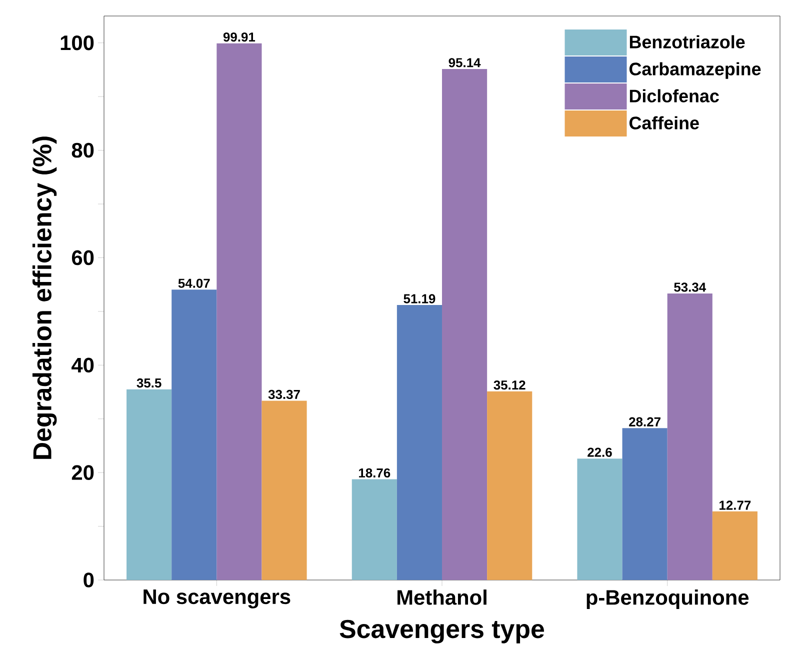 This screenshot has height=669, width=797. Describe the element at coordinates (83, 472) in the screenshot. I see `y-tick-label: 20` at that location.